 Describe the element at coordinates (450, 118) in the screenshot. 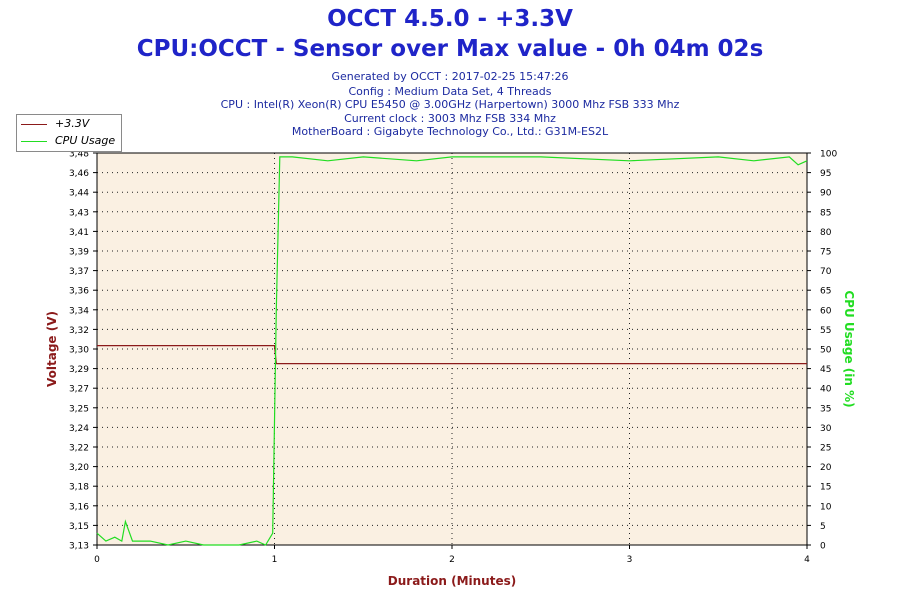

I see `info-clock: Current clock : 3003 Mhz FSB 334 Mhz` at that location.